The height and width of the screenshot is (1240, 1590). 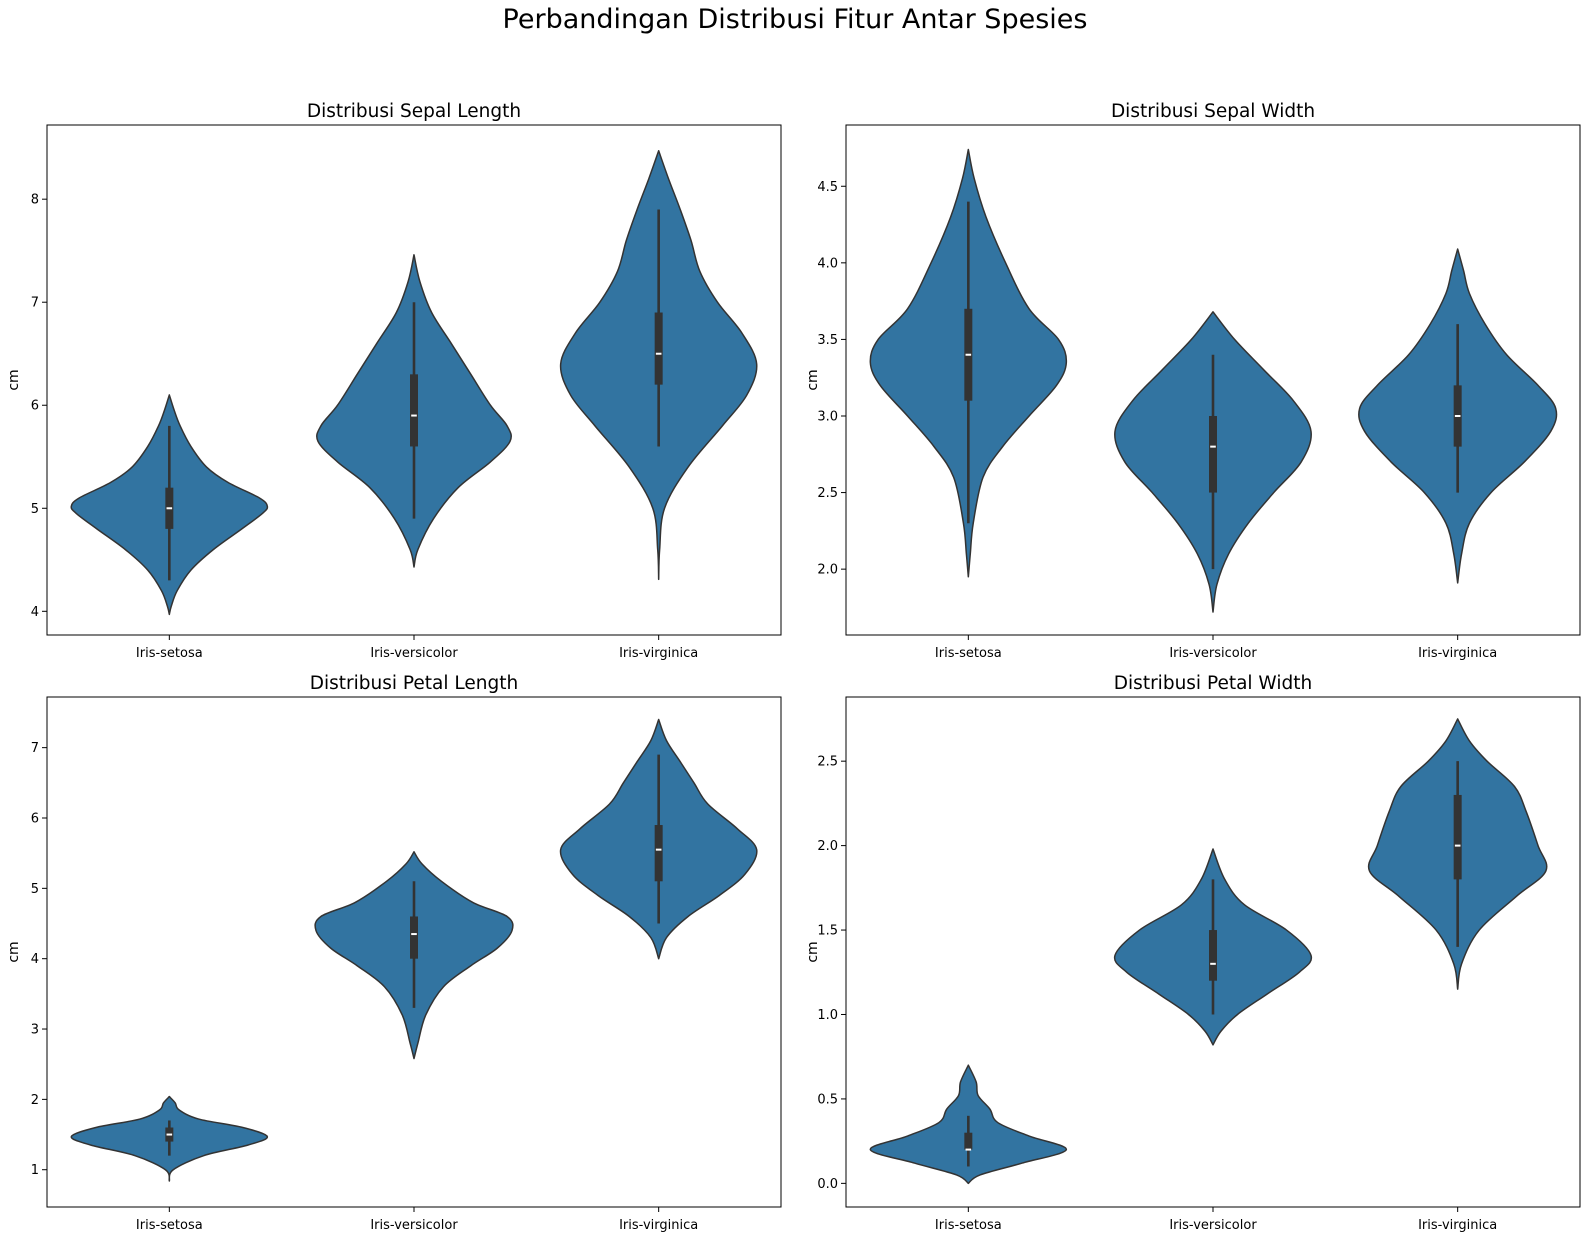 What do you see at coordinates (35, 1100) in the screenshot?
I see `y-tick-label: 2` at bounding box center [35, 1100].